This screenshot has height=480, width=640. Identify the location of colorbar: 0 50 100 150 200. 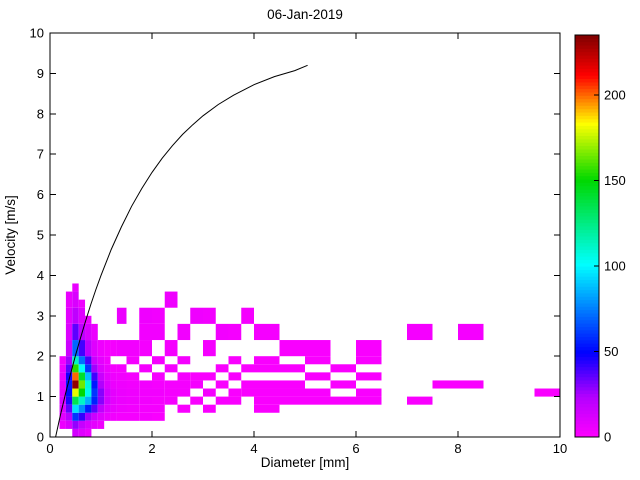
(600, 239).